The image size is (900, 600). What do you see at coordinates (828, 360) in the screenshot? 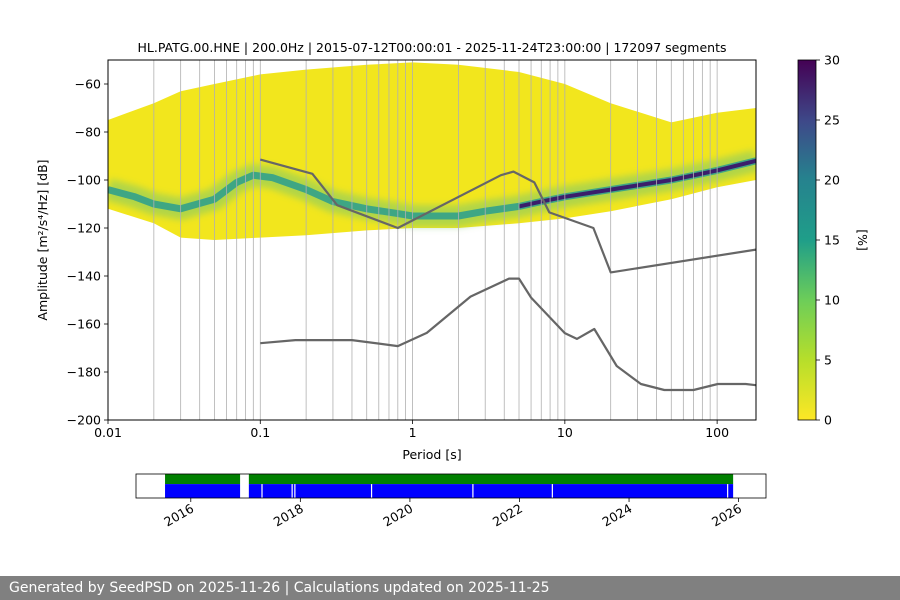
I see `colorbar-tick-label: 5` at bounding box center [828, 360].